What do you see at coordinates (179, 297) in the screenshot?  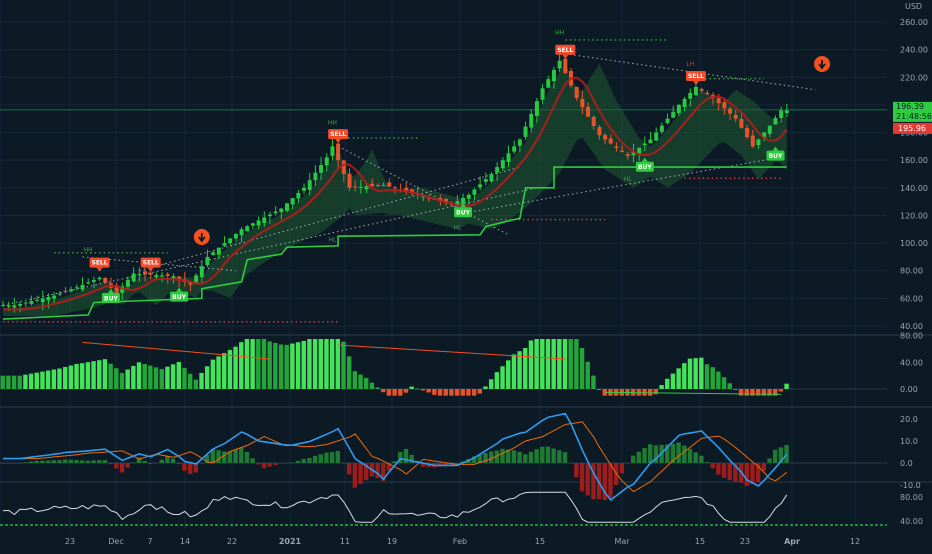 I see `signal-label-6: BUY` at bounding box center [179, 297].